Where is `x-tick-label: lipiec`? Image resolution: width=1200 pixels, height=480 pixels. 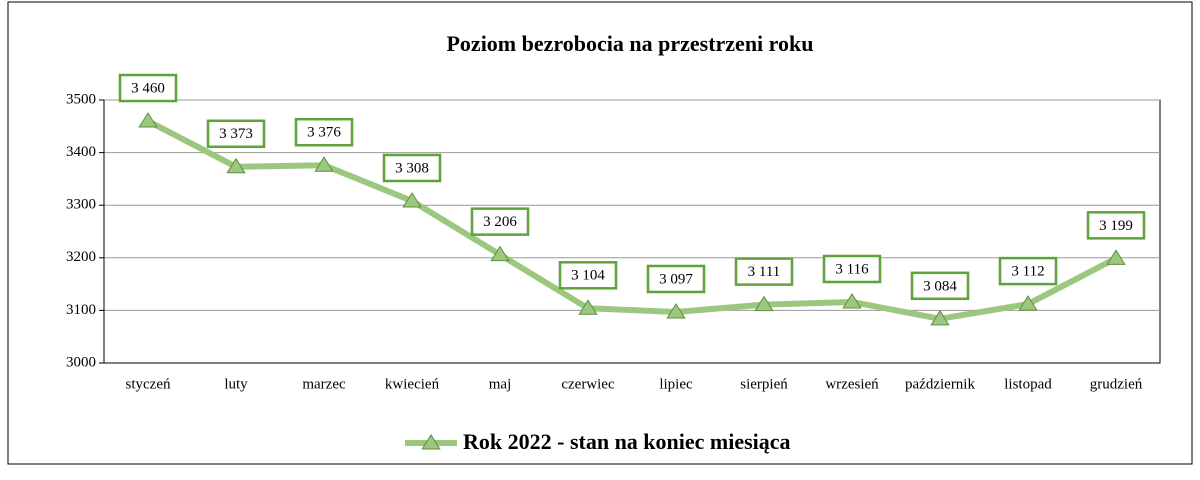 x-tick-label: lipiec is located at coordinates (676, 384).